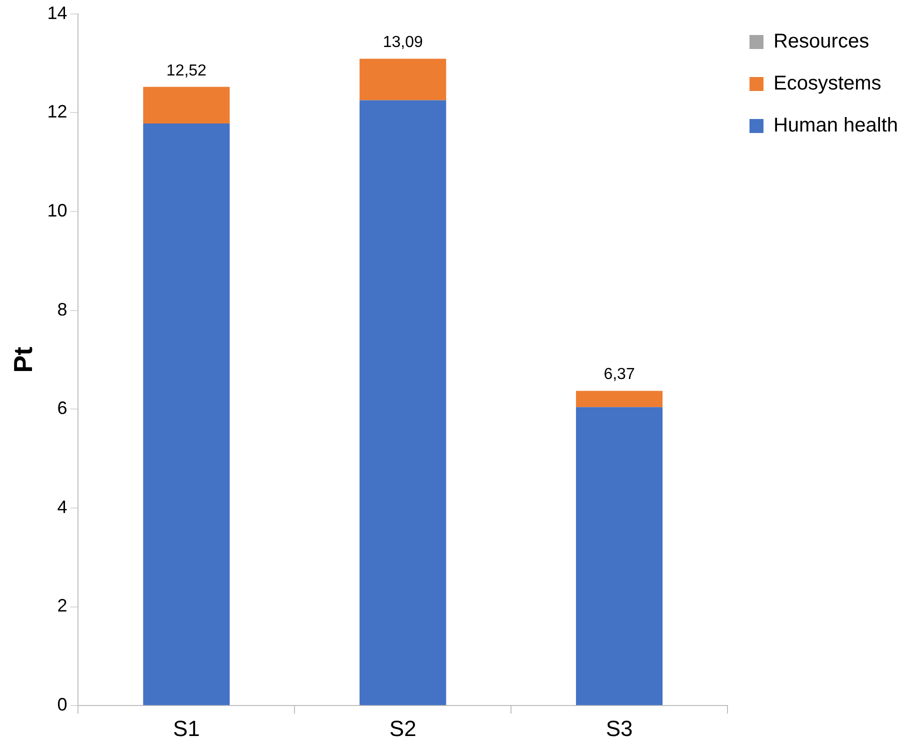 The width and height of the screenshot is (913, 751). Describe the element at coordinates (62, 606) in the screenshot. I see `y-tick-label: 2` at that location.